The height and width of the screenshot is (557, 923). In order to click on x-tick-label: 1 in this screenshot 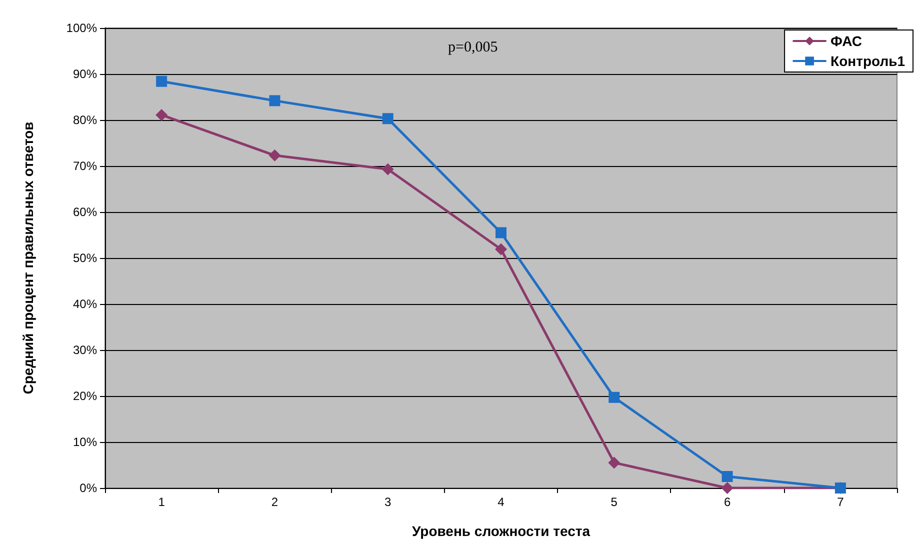, I will do `click(162, 502)`.